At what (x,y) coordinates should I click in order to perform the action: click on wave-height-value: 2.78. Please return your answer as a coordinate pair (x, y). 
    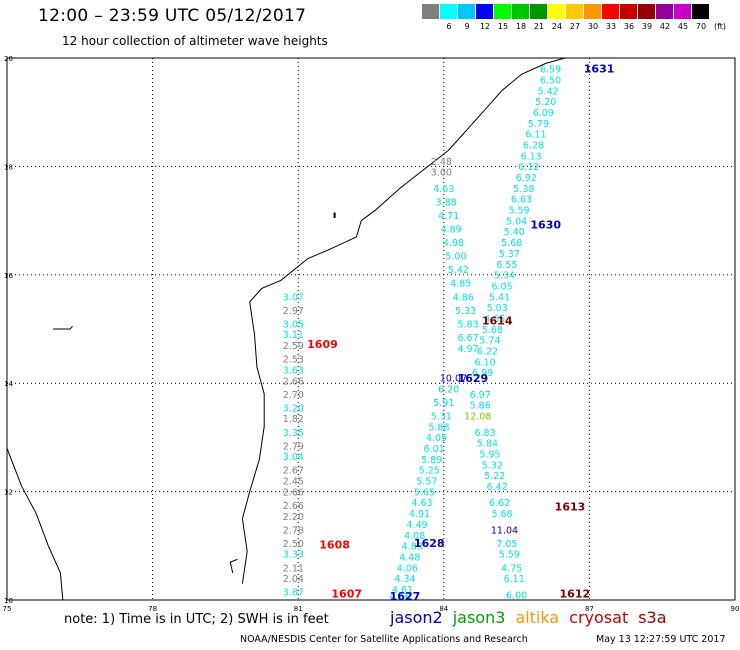
    Looking at the image, I should click on (293, 530).